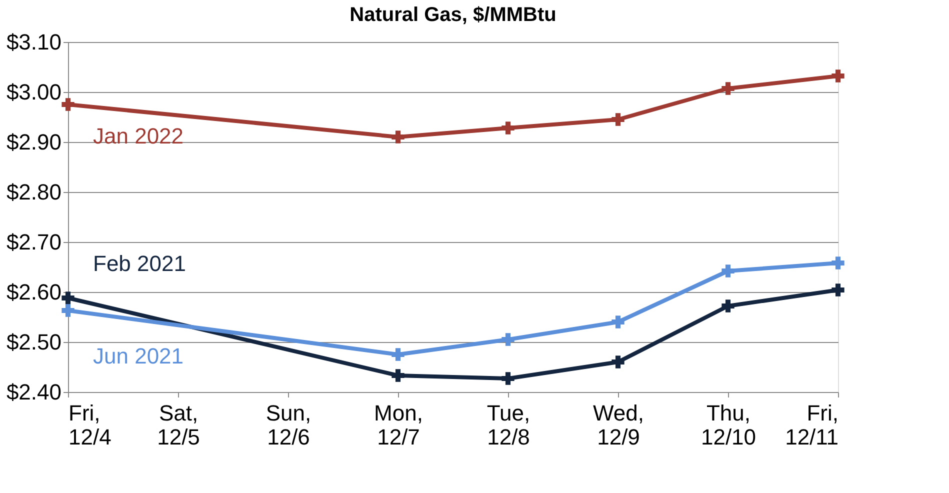 Image resolution: width=949 pixels, height=493 pixels. Describe the element at coordinates (398, 425) in the screenshot. I see `x-tick-label: Mon, 12/7` at that location.